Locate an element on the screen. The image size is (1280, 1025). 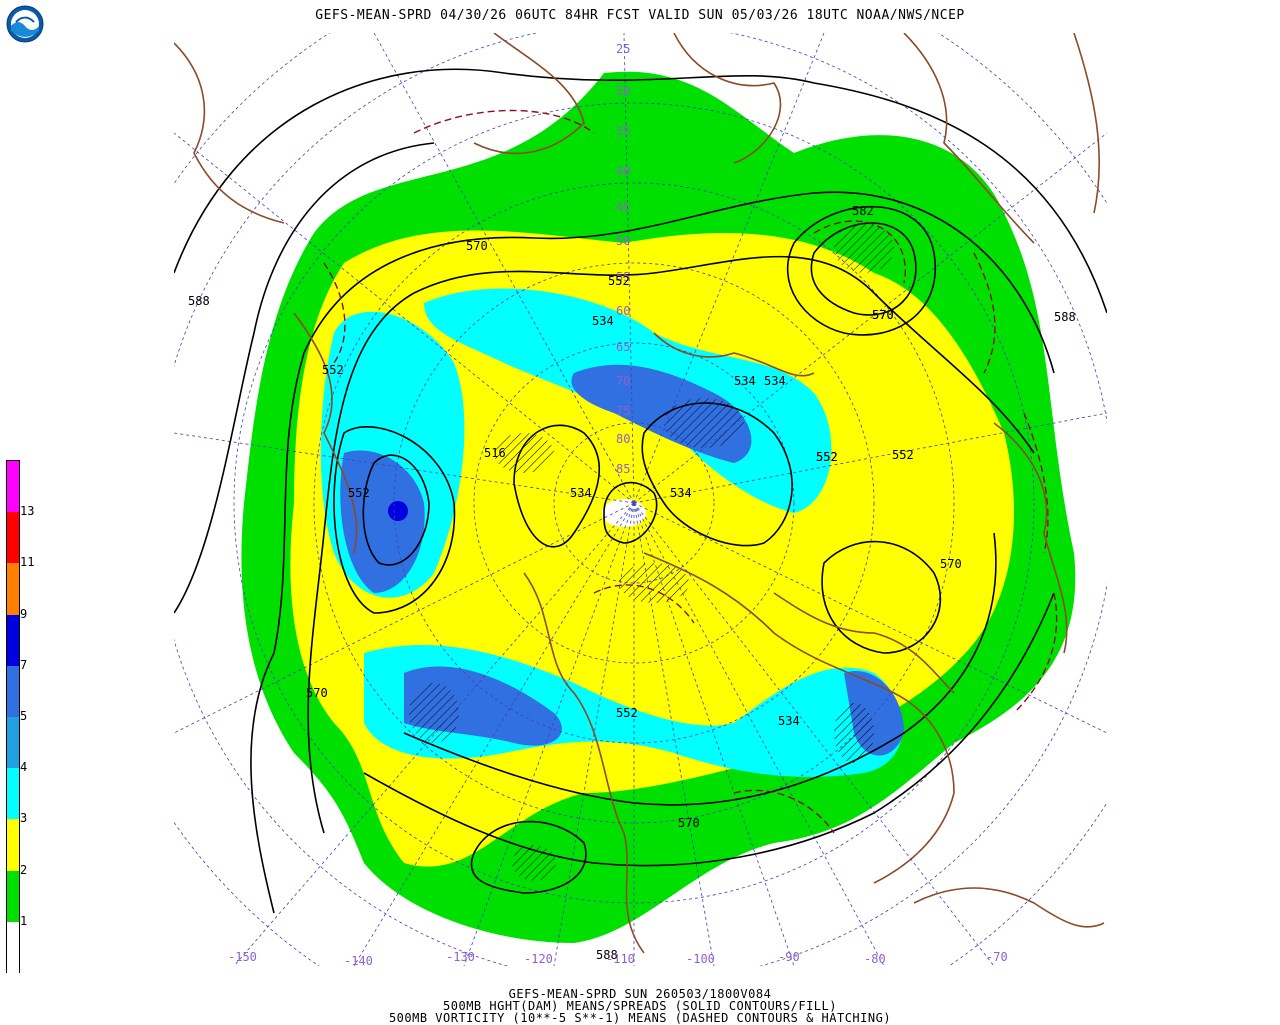
colorbar-label: 1 is located at coordinates (24, 920).